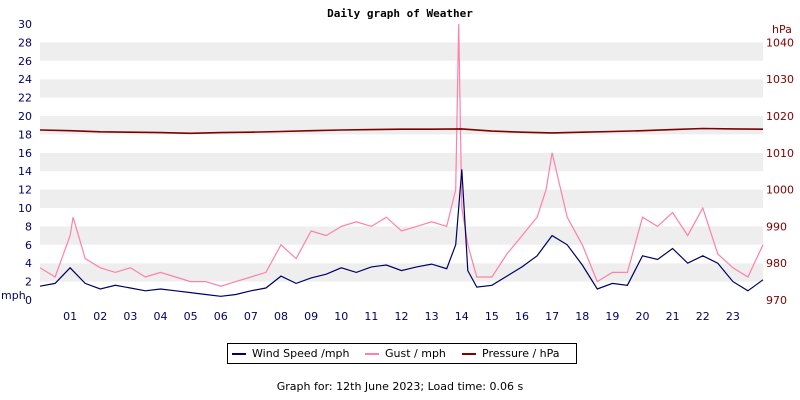  What do you see at coordinates (492, 316) in the screenshot?
I see `x-axis-tick-label: 15` at bounding box center [492, 316].